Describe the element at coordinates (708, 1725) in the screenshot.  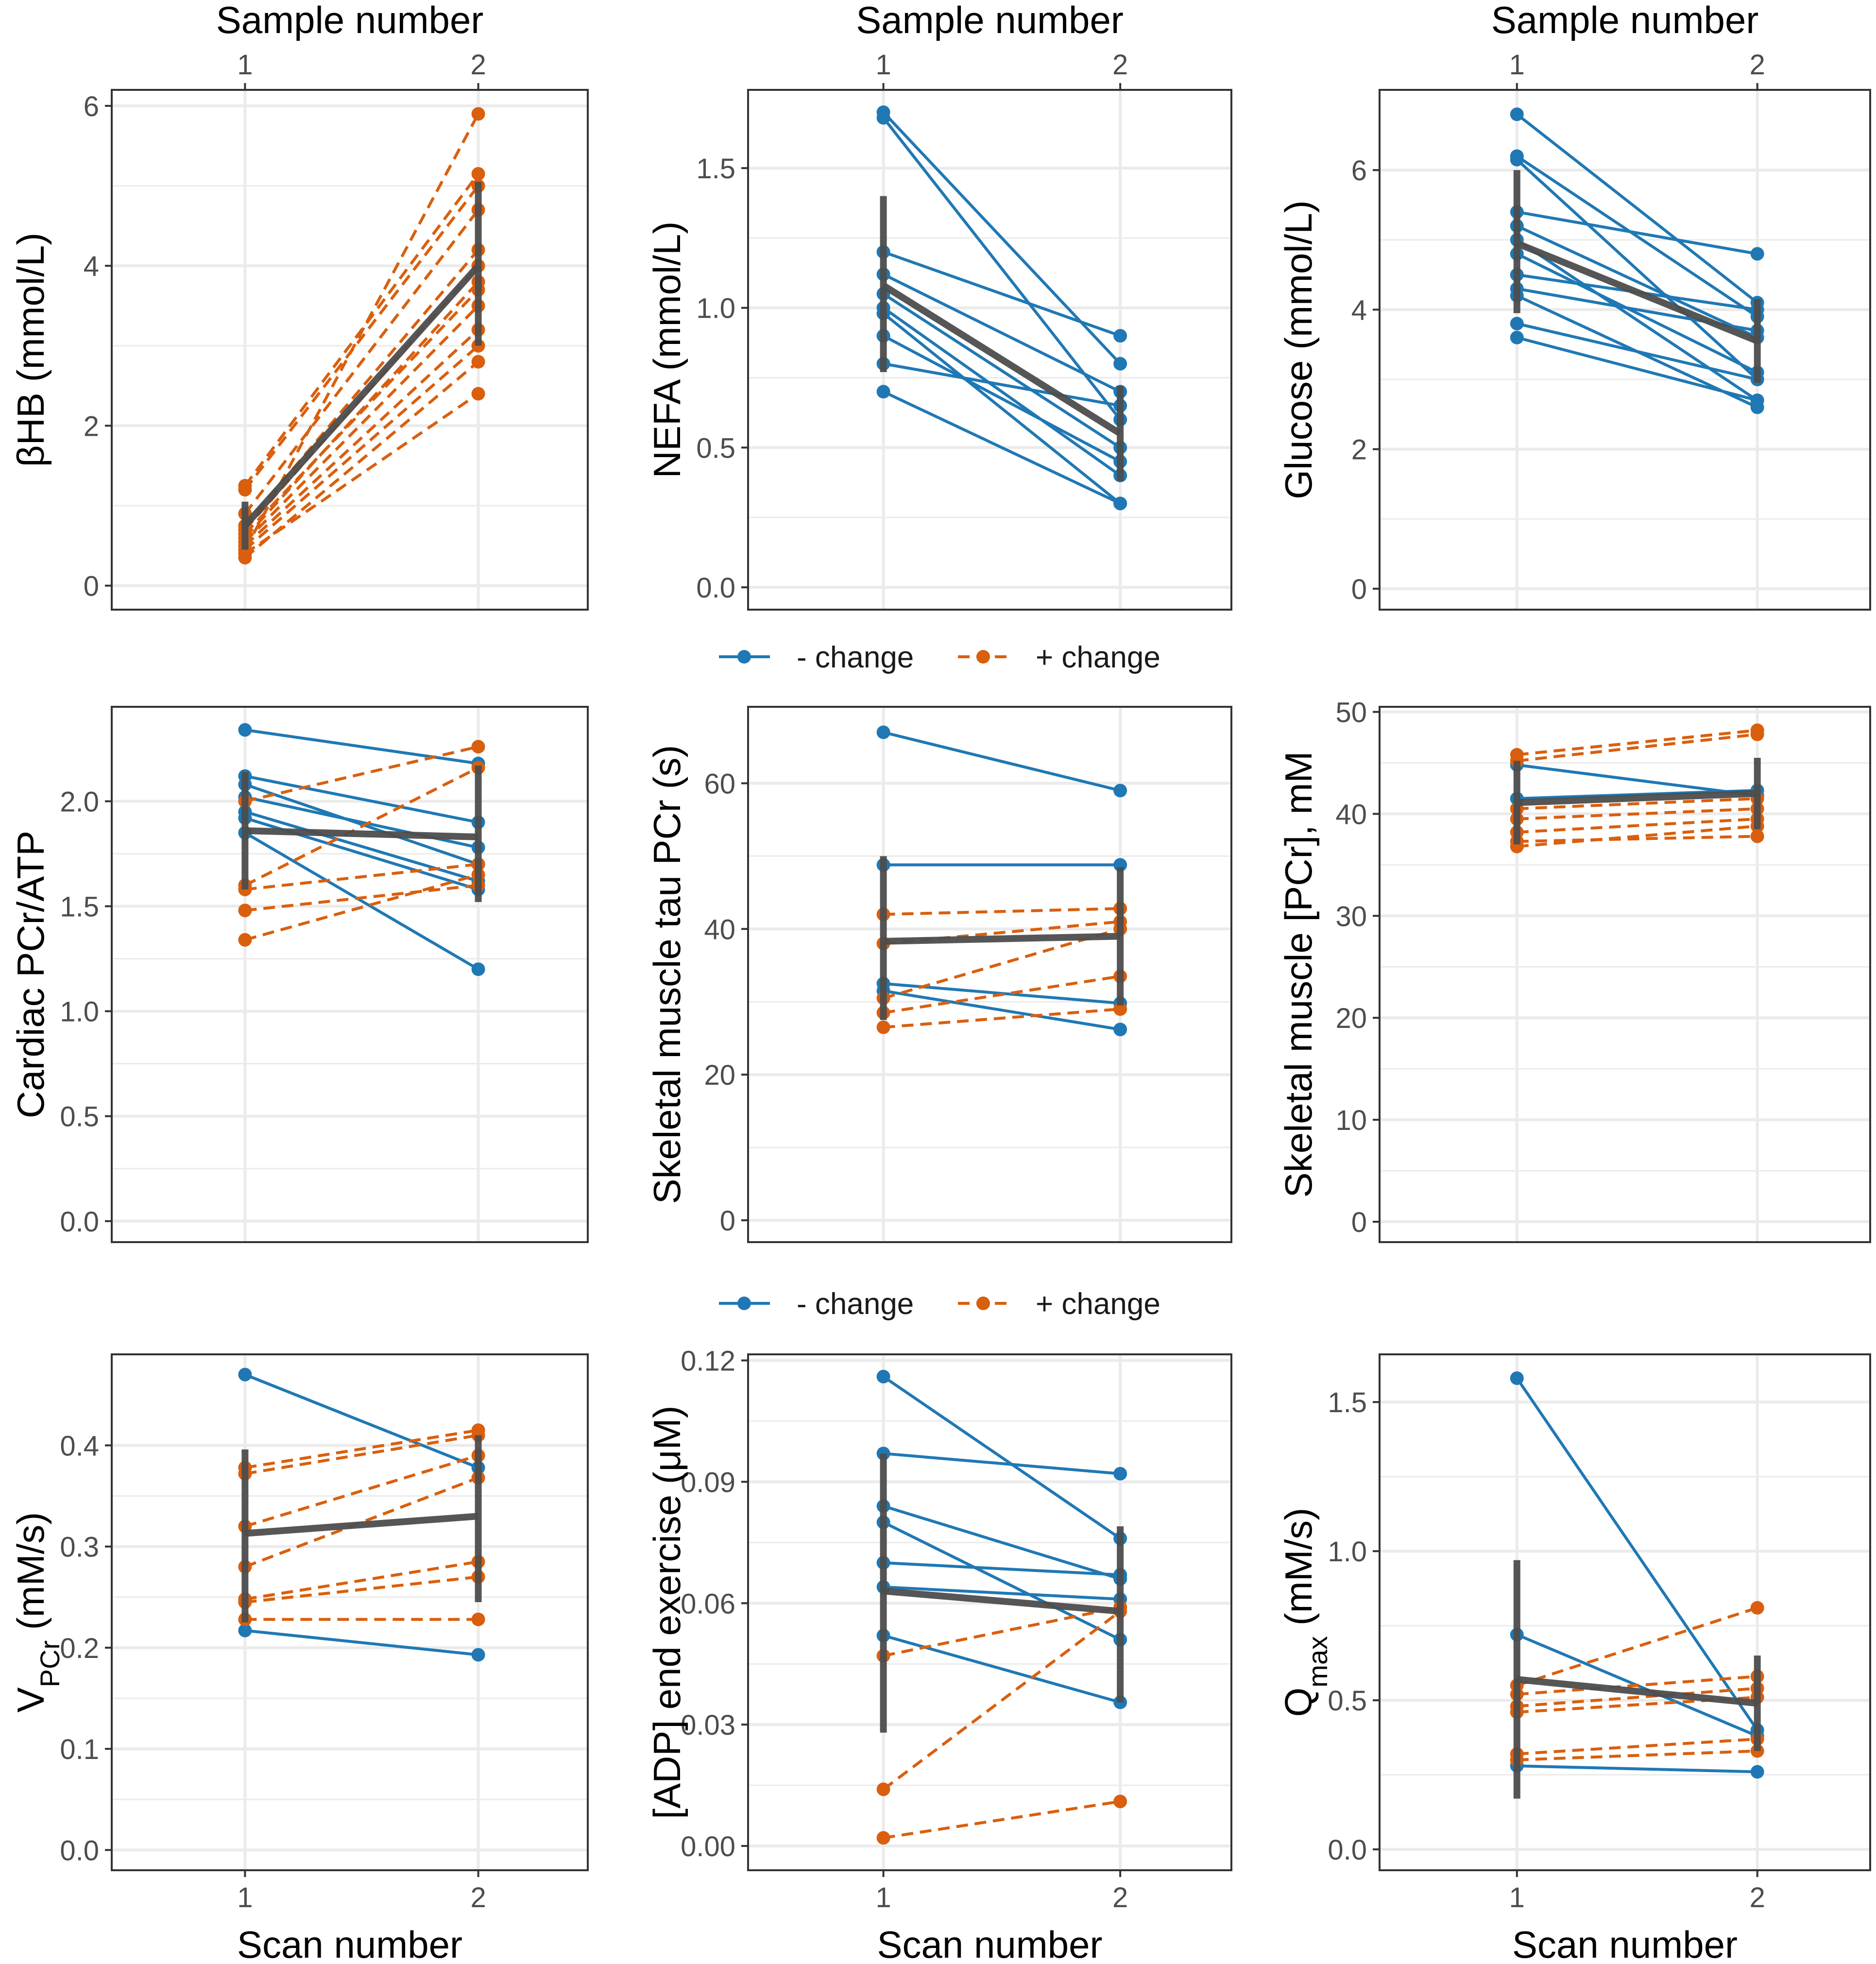
I see `y-tick-label: 0.03` at that location.